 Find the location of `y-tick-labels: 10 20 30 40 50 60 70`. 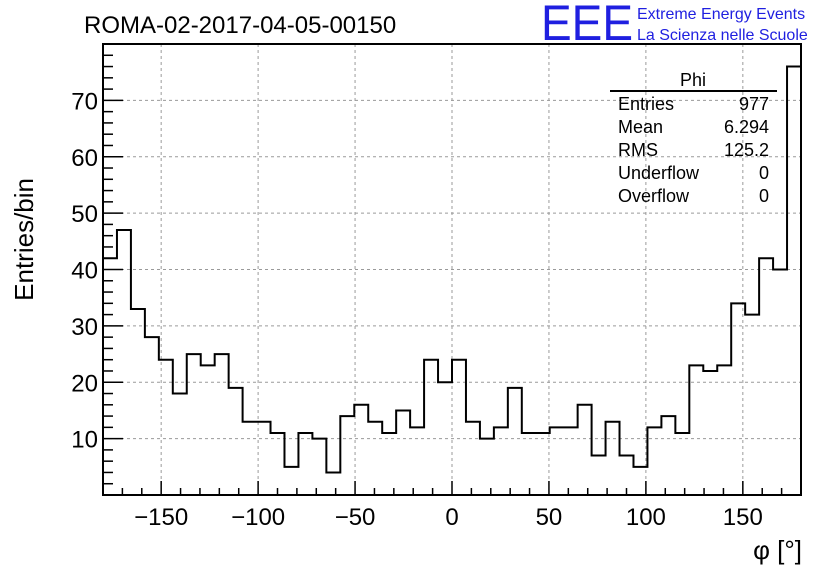

y-tick-labels: 10 20 30 40 50 60 70 is located at coordinates (84, 270).